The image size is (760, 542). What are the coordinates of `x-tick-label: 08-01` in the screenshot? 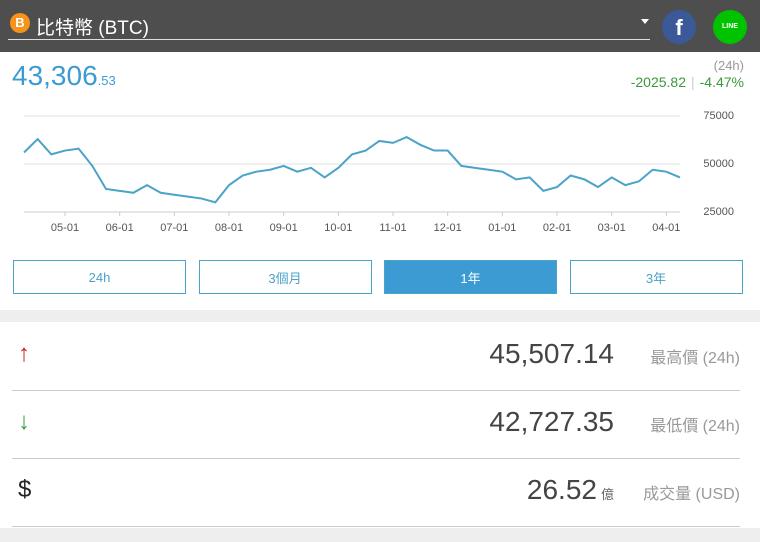 It's located at (229, 228).